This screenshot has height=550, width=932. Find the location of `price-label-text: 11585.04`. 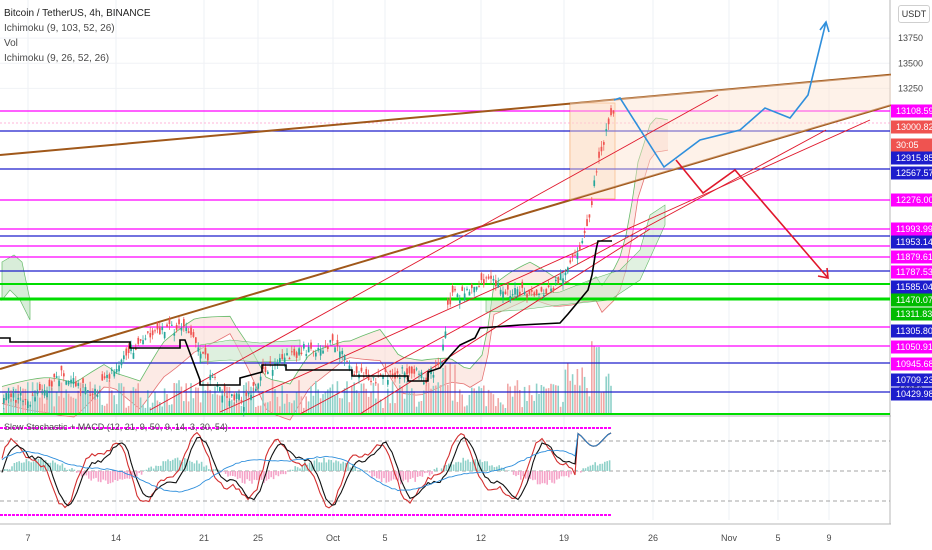

price-label-text: 11585.04 is located at coordinates (914, 287).